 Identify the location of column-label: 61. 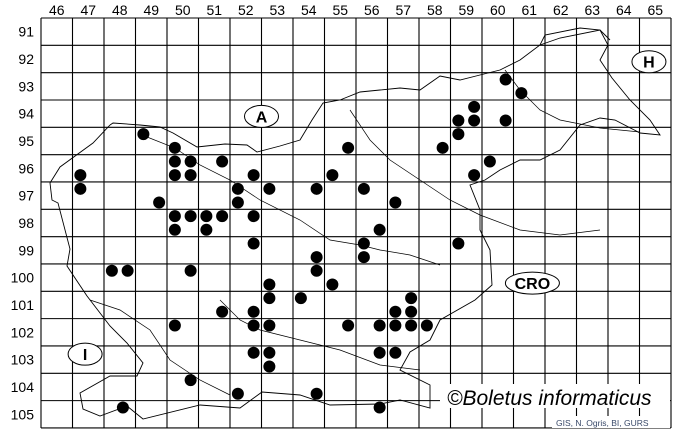
(529, 10).